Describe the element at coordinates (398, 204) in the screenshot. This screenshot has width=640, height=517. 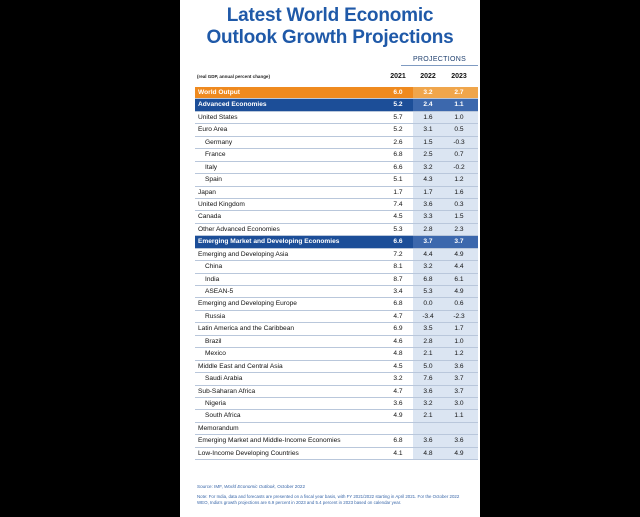
I see `value-2021: 7.4` at that location.